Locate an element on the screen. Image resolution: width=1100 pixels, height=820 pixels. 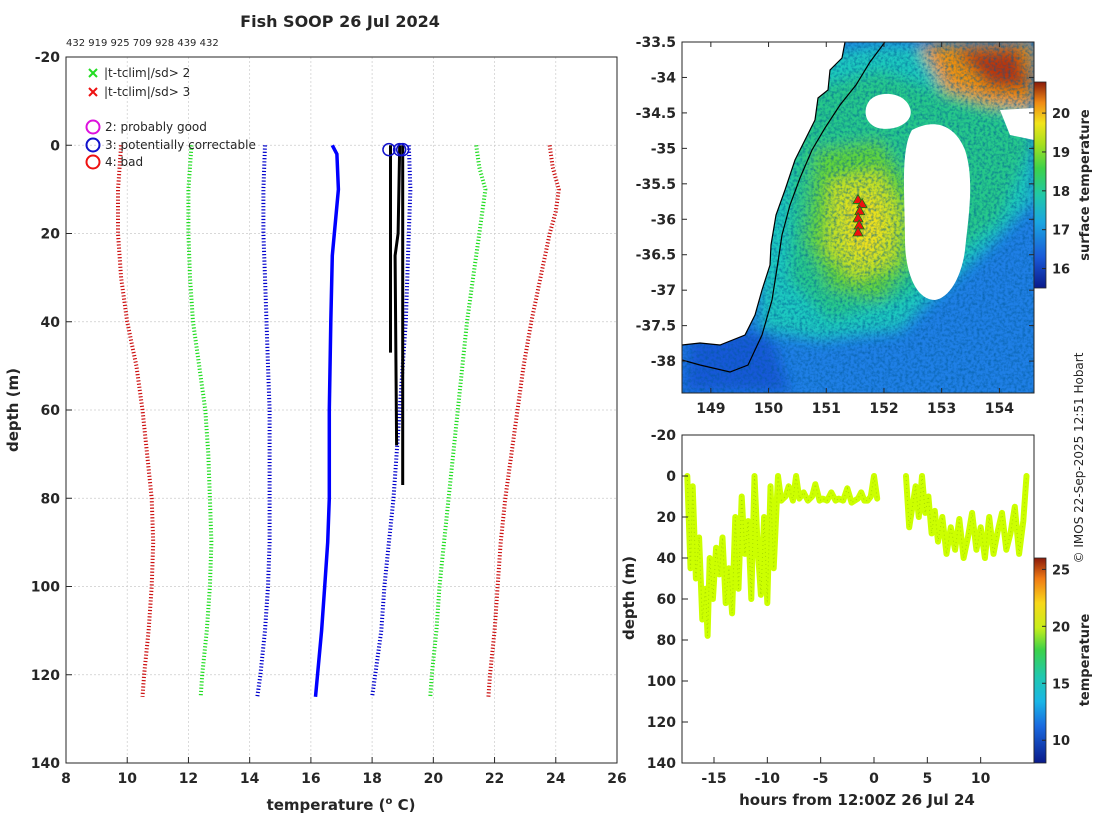
temp-colorbar is located at coordinates (1040, 660).